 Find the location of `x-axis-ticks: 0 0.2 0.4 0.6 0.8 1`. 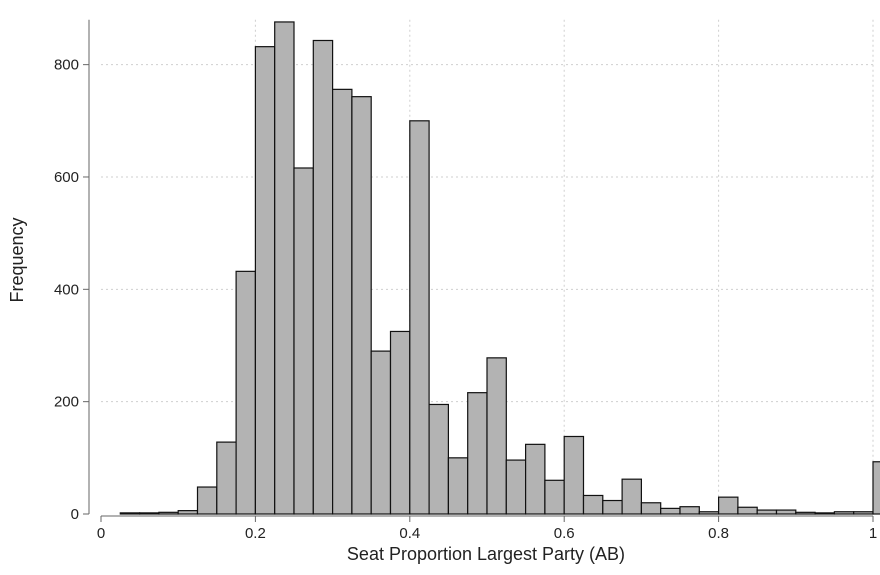

x-axis-ticks: 0 0.2 0.4 0.6 0.8 1 is located at coordinates (487, 529).